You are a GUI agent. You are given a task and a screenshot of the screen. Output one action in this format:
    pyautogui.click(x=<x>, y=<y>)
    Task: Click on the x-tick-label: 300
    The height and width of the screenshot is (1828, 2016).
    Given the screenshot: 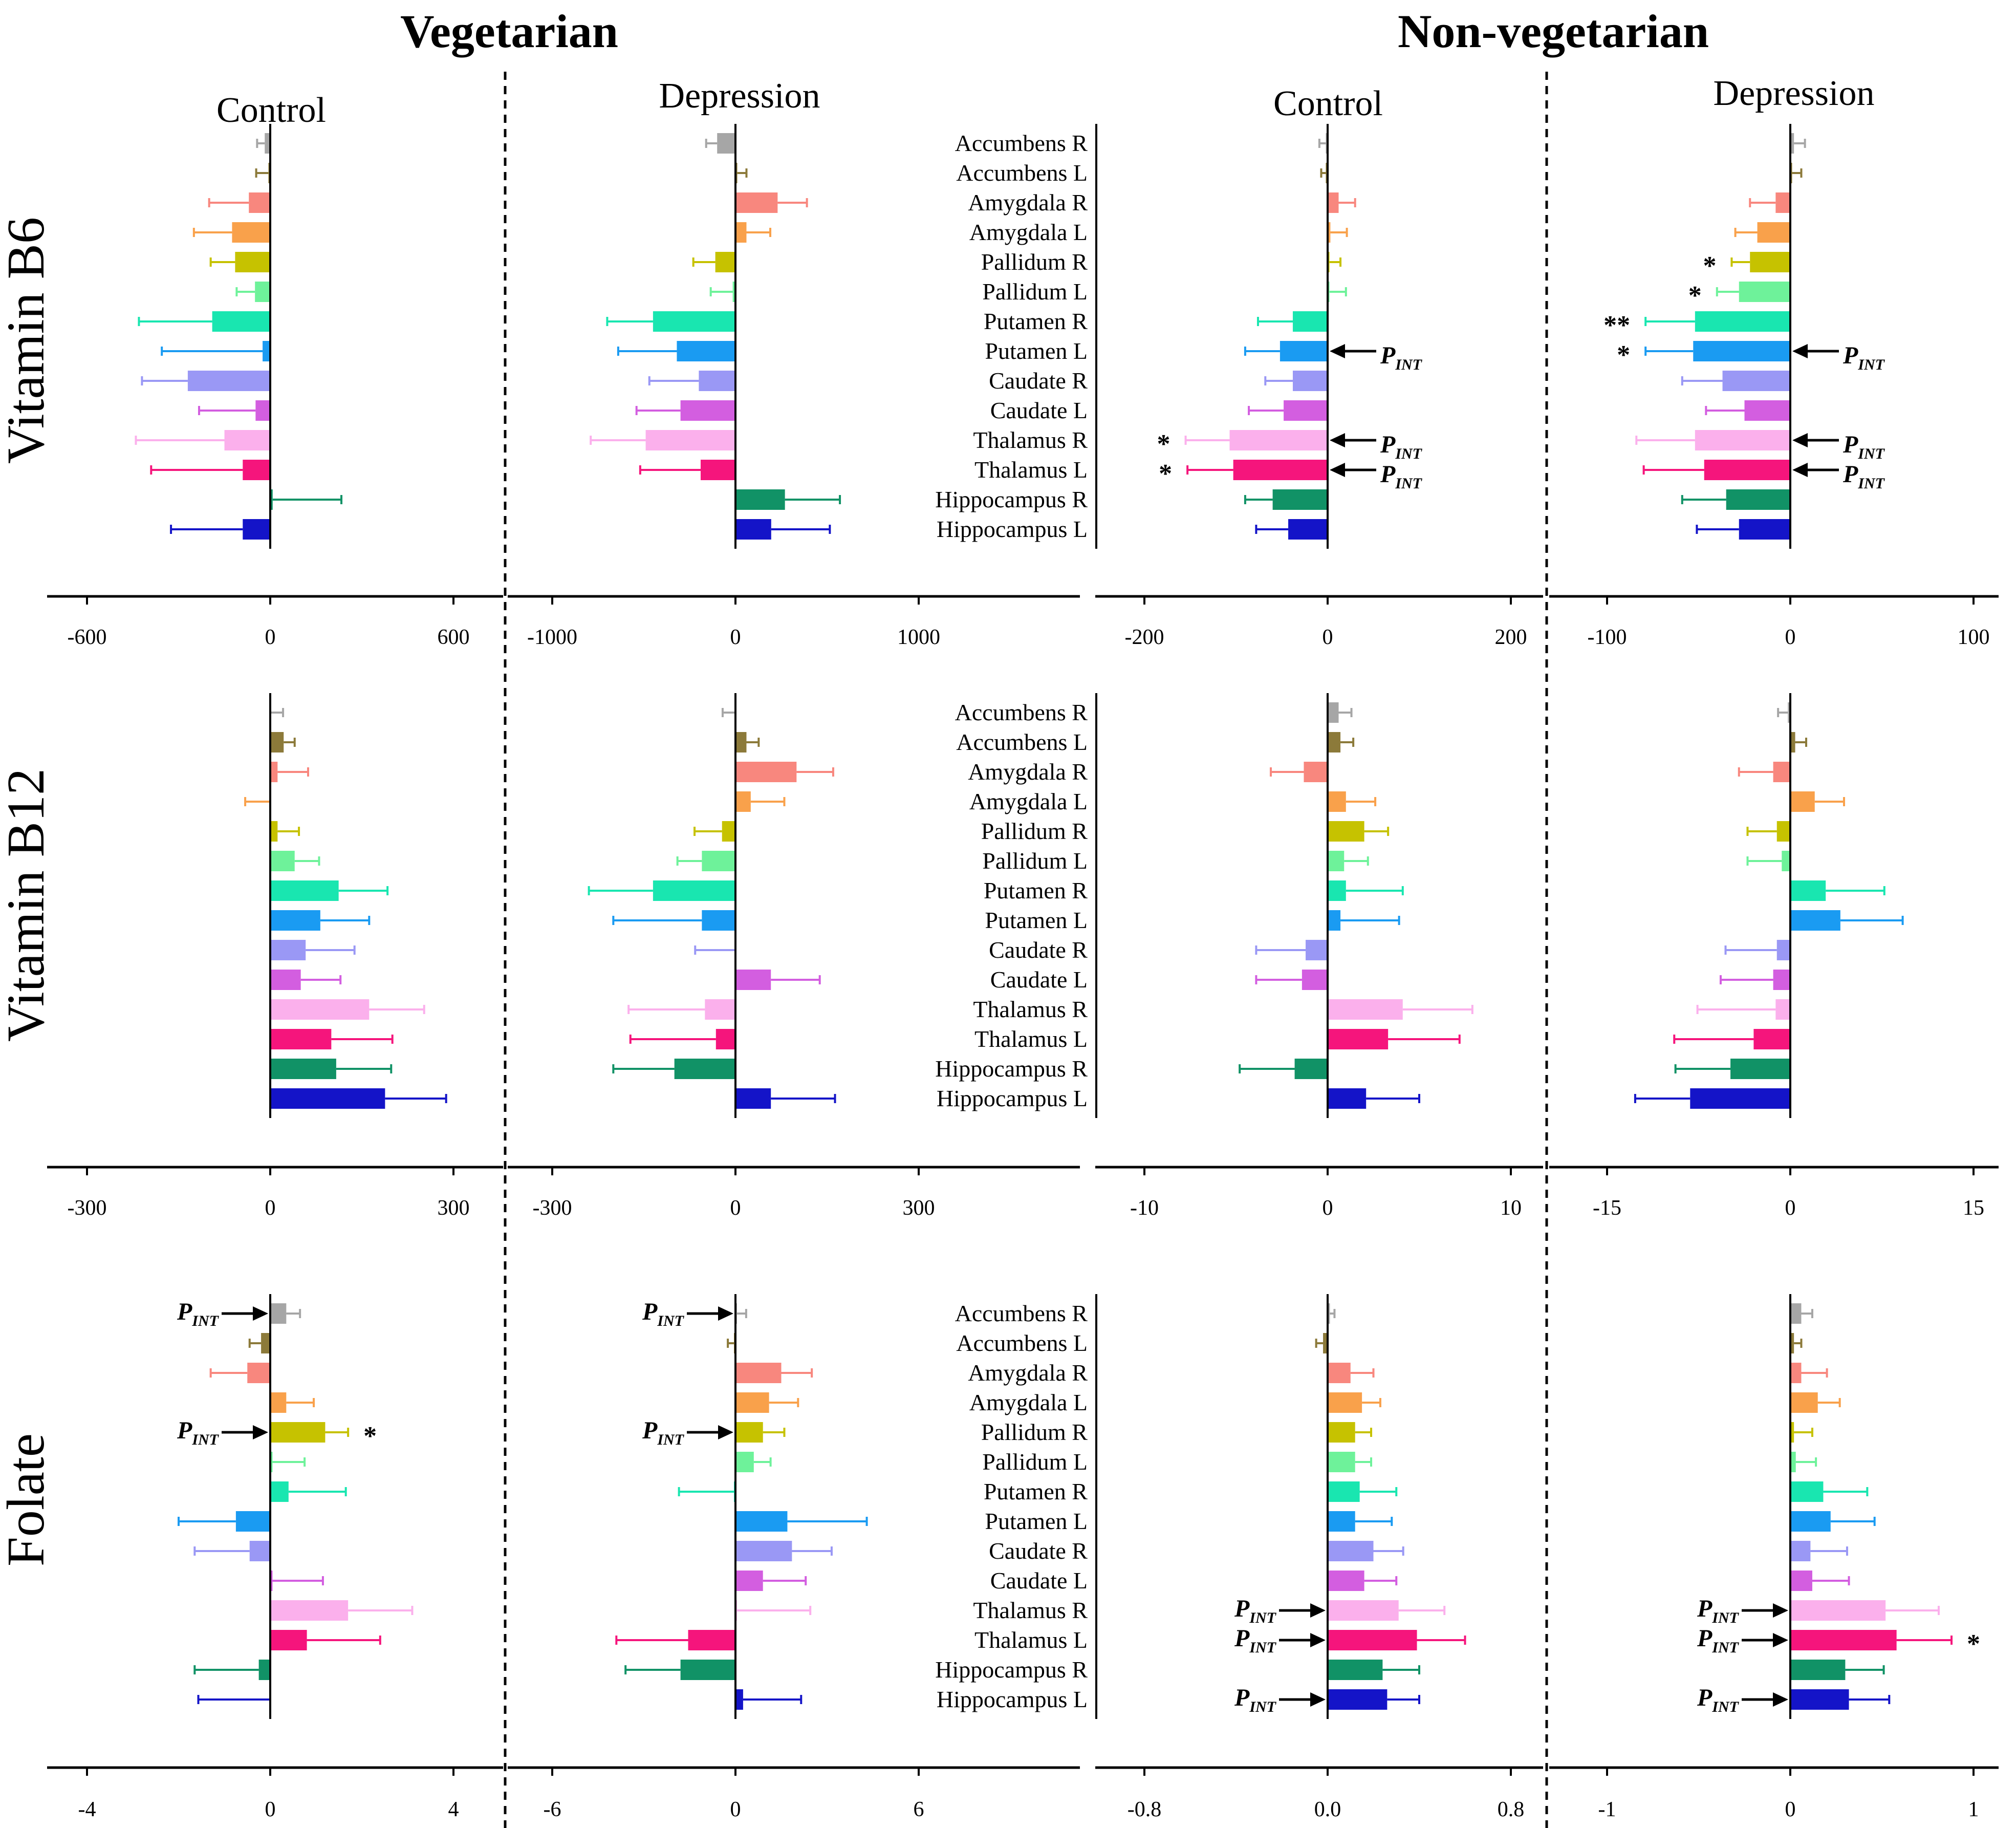 What is the action you would take?
    pyautogui.click(x=454, y=1208)
    